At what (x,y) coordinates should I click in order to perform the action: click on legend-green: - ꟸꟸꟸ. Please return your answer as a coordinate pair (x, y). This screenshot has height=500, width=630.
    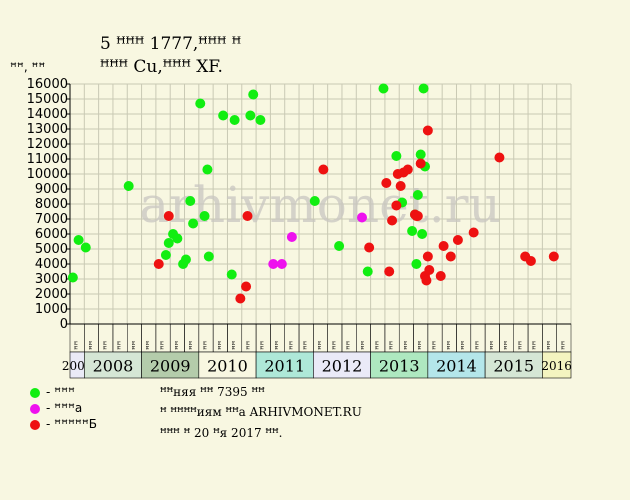
    Looking at the image, I should click on (52, 392).